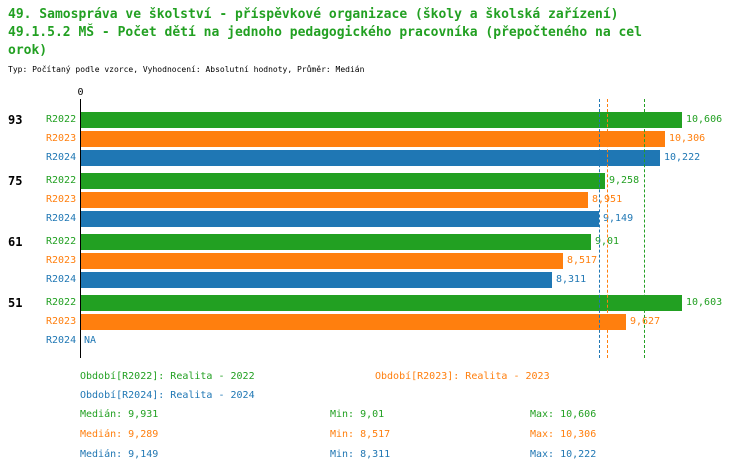  Describe the element at coordinates (582, 260) in the screenshot. I see `bar-value-label: 8,517` at that location.